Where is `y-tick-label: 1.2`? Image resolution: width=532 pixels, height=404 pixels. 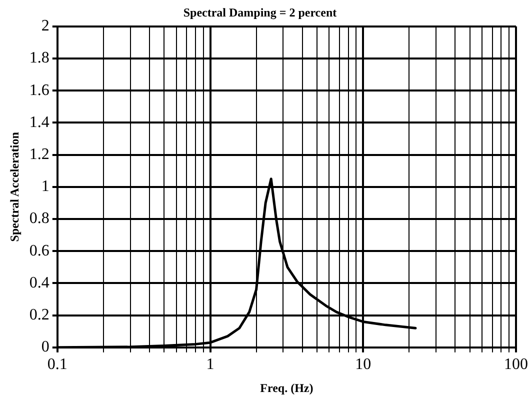 y-tick-label: 1.2 is located at coordinates (39, 155).